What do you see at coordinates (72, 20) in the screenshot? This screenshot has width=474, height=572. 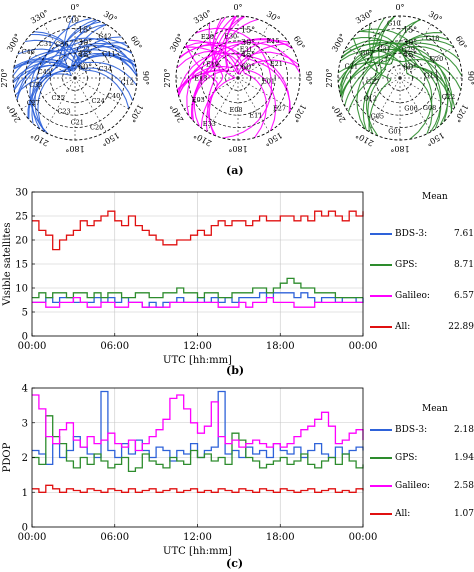 I see `satellite-label: C19` at bounding box center [72, 20].